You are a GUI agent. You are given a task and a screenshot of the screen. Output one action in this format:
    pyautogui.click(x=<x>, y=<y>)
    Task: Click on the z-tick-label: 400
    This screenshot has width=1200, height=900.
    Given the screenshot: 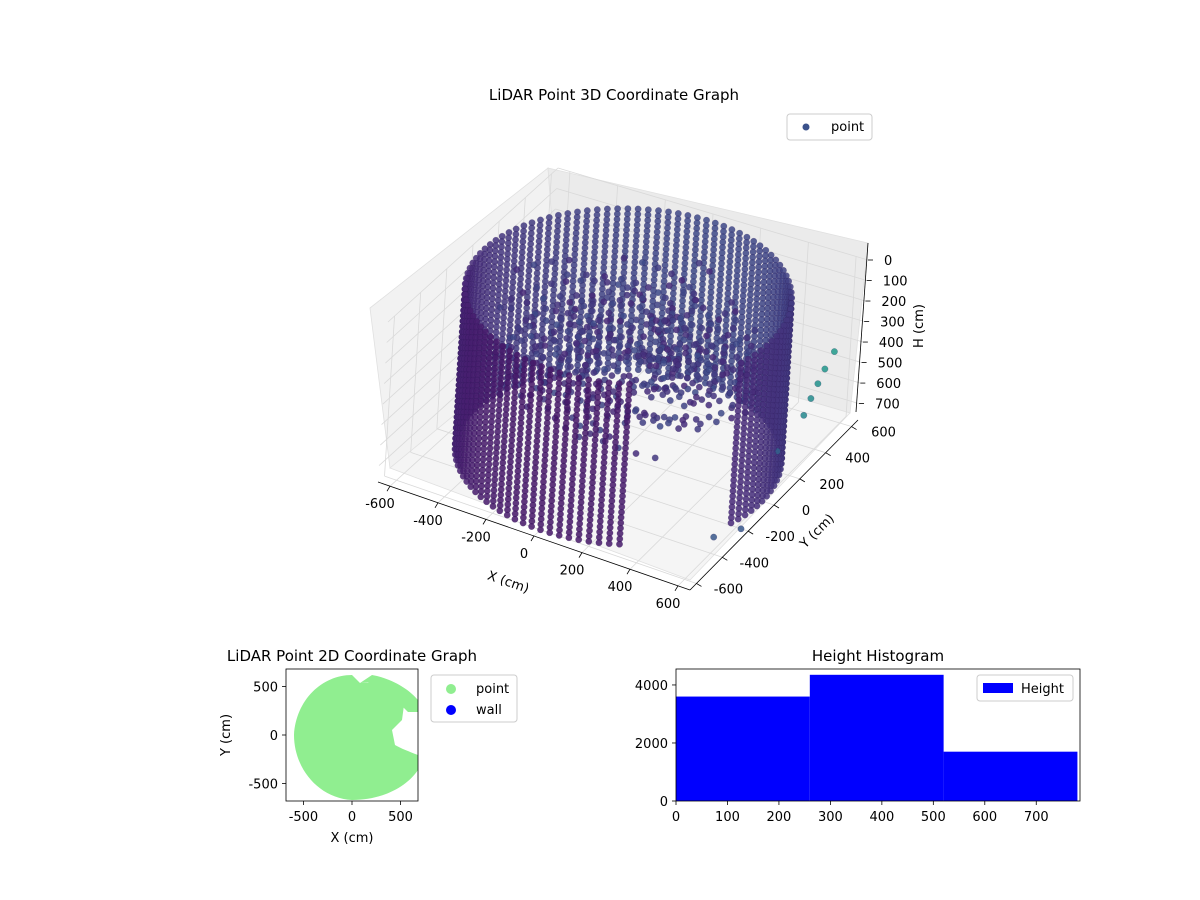 What is the action you would take?
    pyautogui.click(x=891, y=343)
    